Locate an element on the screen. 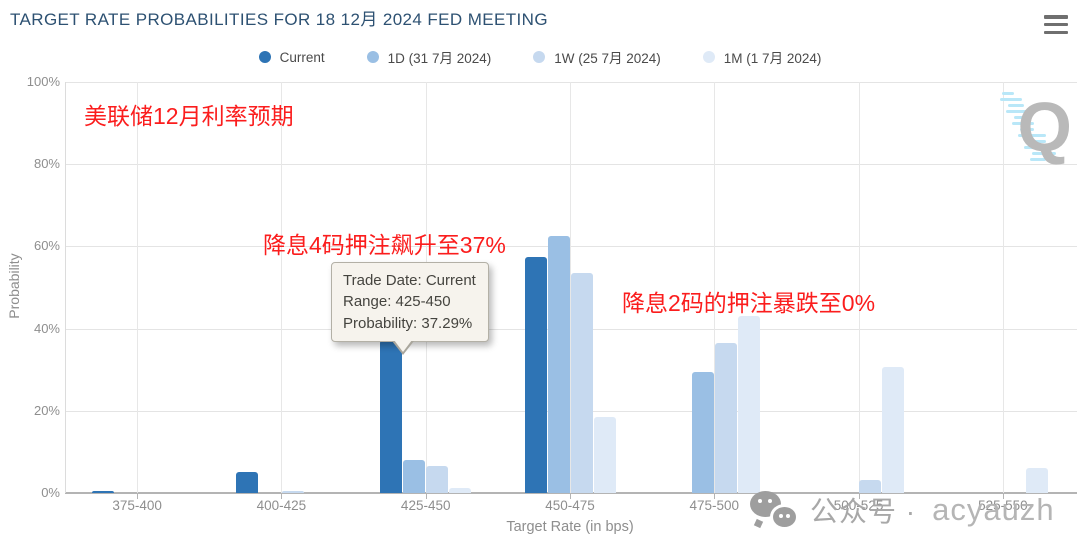 The height and width of the screenshot is (558, 1080). legend-dot-1d-icon is located at coordinates (372, 57).